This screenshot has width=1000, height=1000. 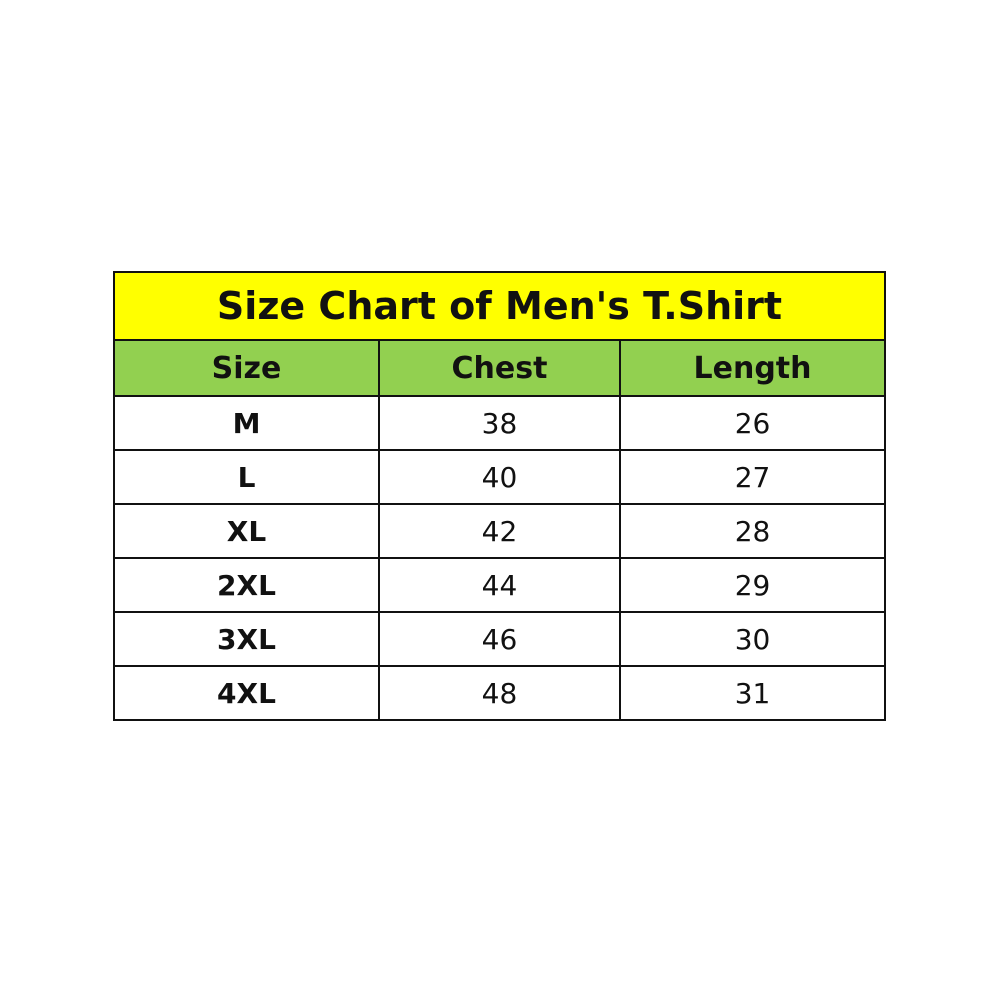 I want to click on header-row: Size Chest Length, so click(x=500, y=368).